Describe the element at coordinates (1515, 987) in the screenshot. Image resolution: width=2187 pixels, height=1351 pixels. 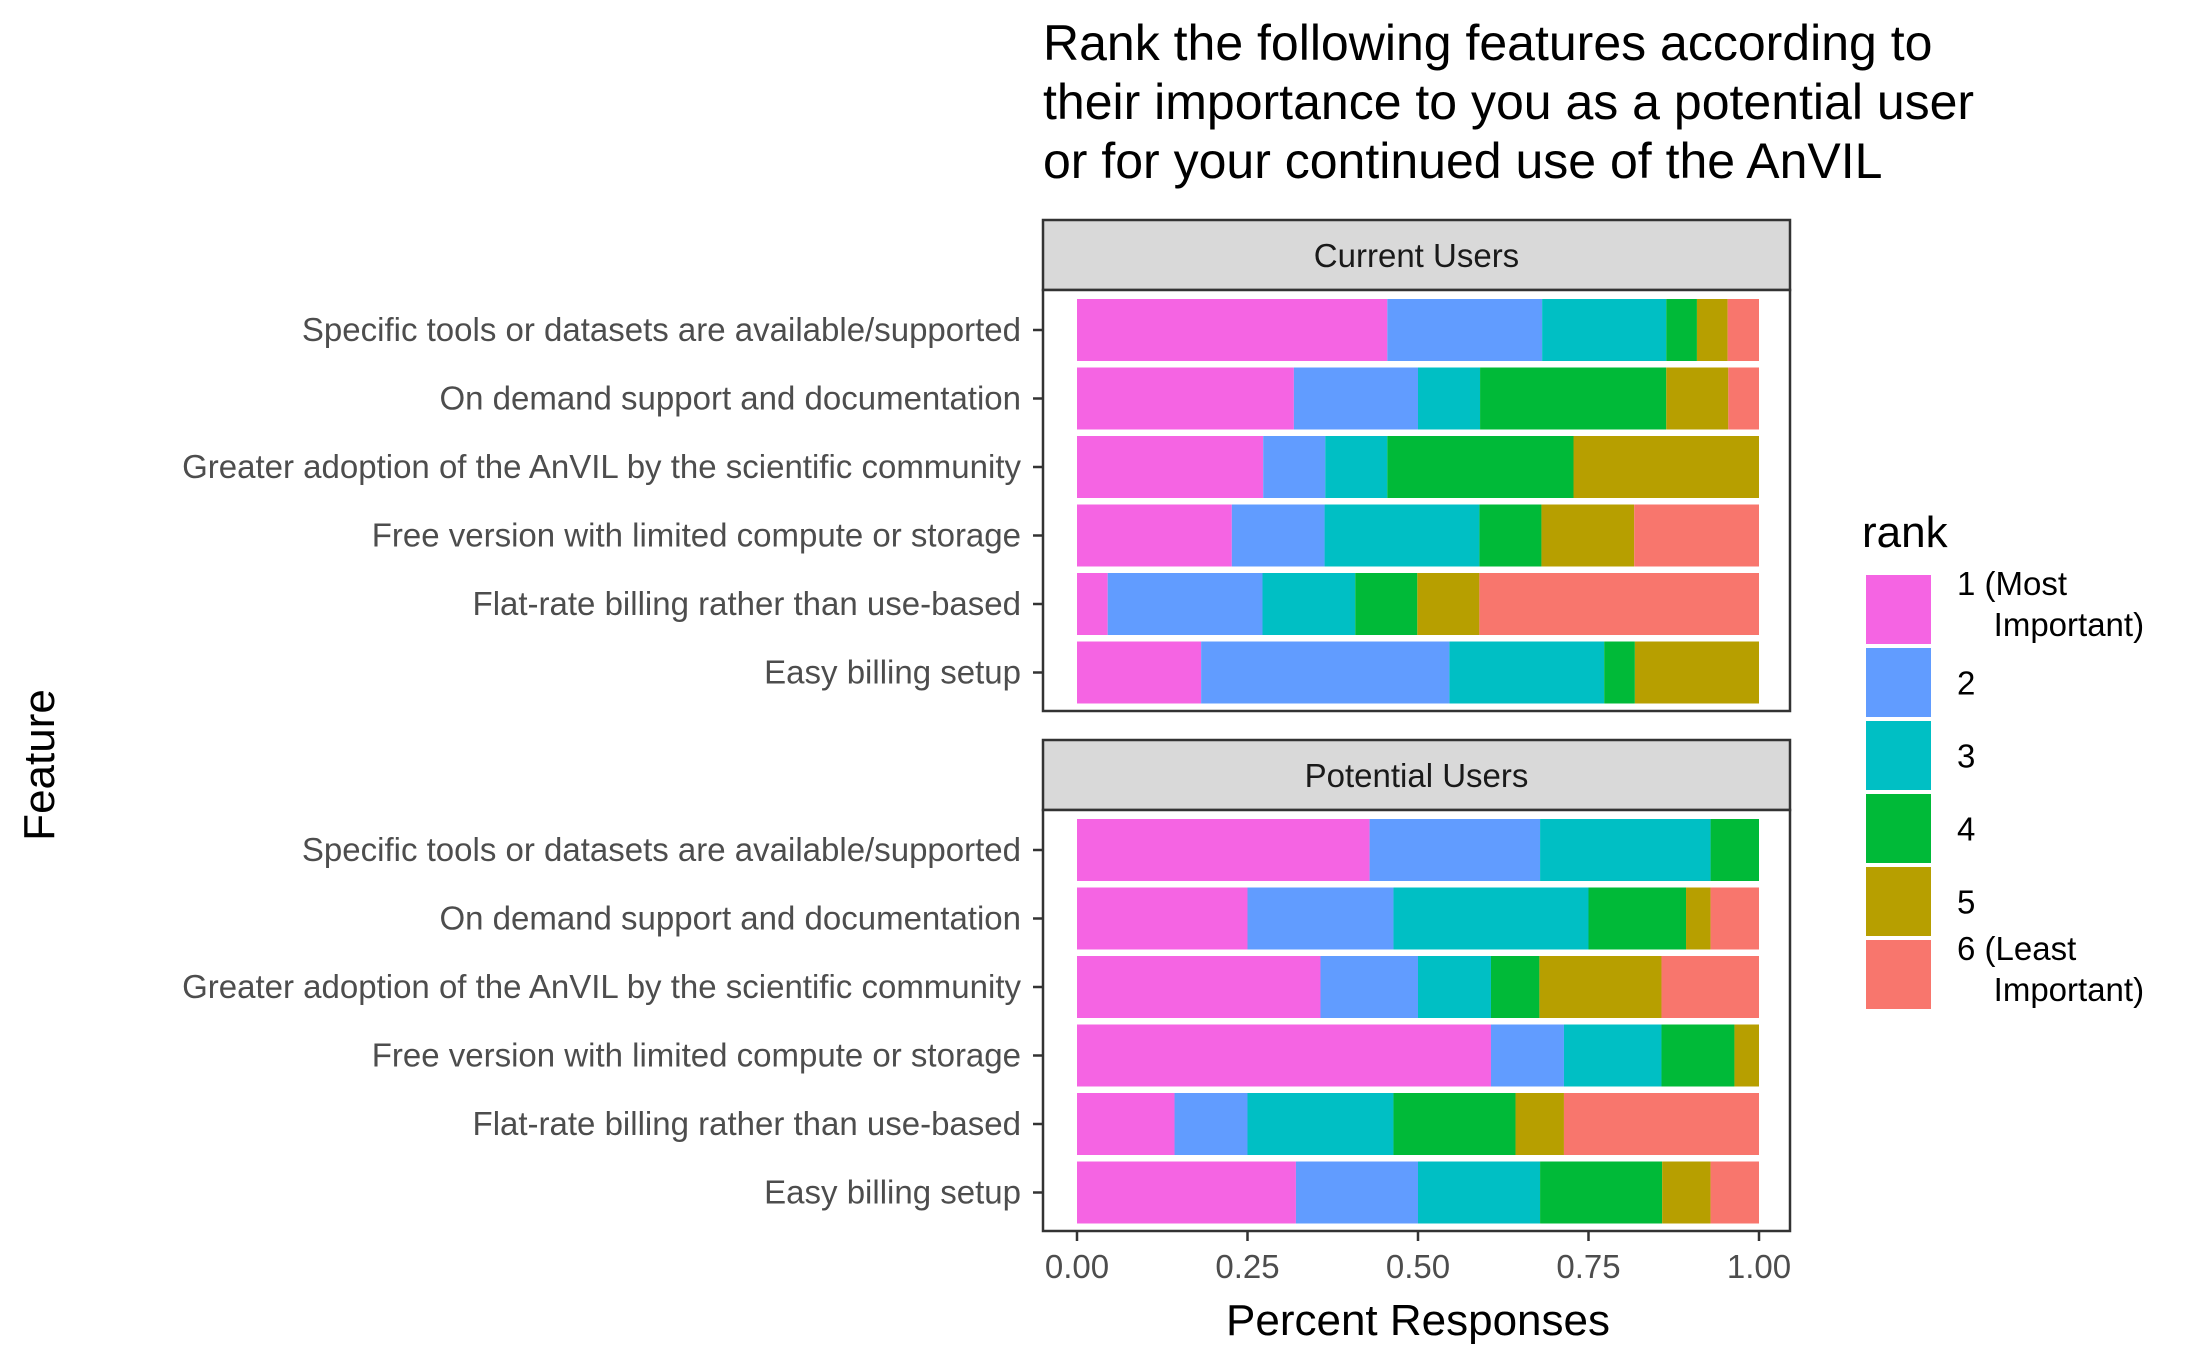
I see `bar-segment-potential-users-row3-rank4` at that location.